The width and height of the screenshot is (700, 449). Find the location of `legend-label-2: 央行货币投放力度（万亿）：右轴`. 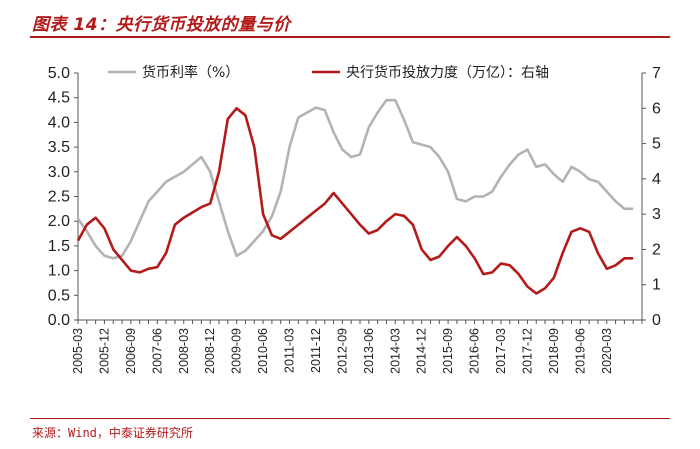

legend-label-2: 央行货币投放力度（万亿）：右轴 is located at coordinates (447, 72).